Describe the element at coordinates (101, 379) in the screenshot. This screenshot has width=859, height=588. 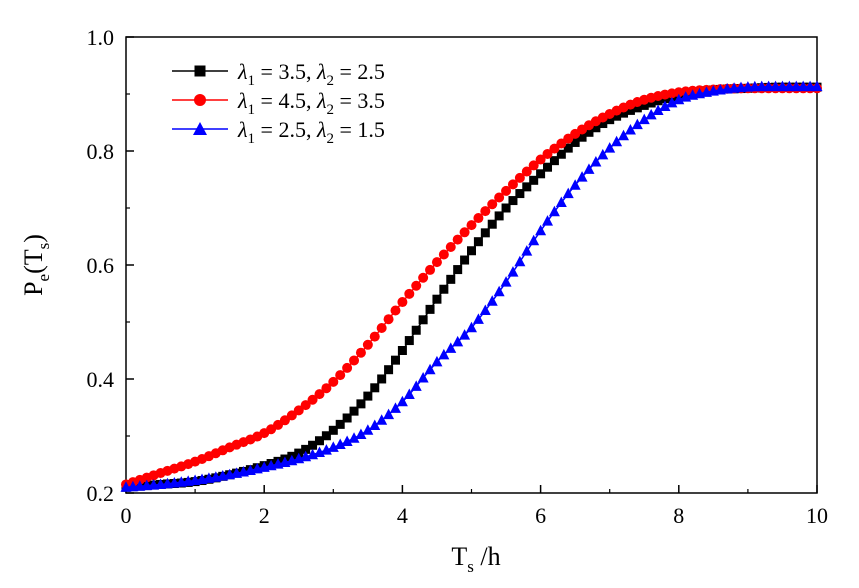
I see `y-tick-label: 0.4` at that location.